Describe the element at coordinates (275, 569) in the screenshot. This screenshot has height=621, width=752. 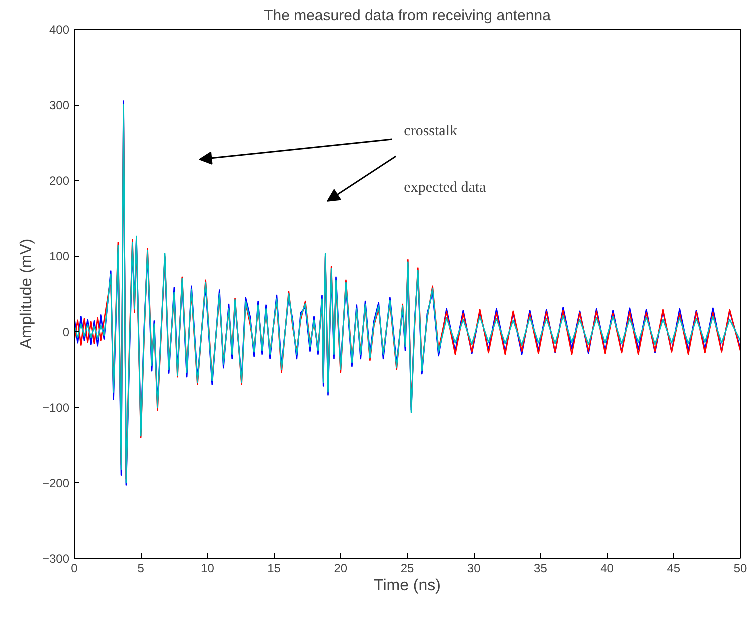
I see `x-tick-label: 15` at that location.